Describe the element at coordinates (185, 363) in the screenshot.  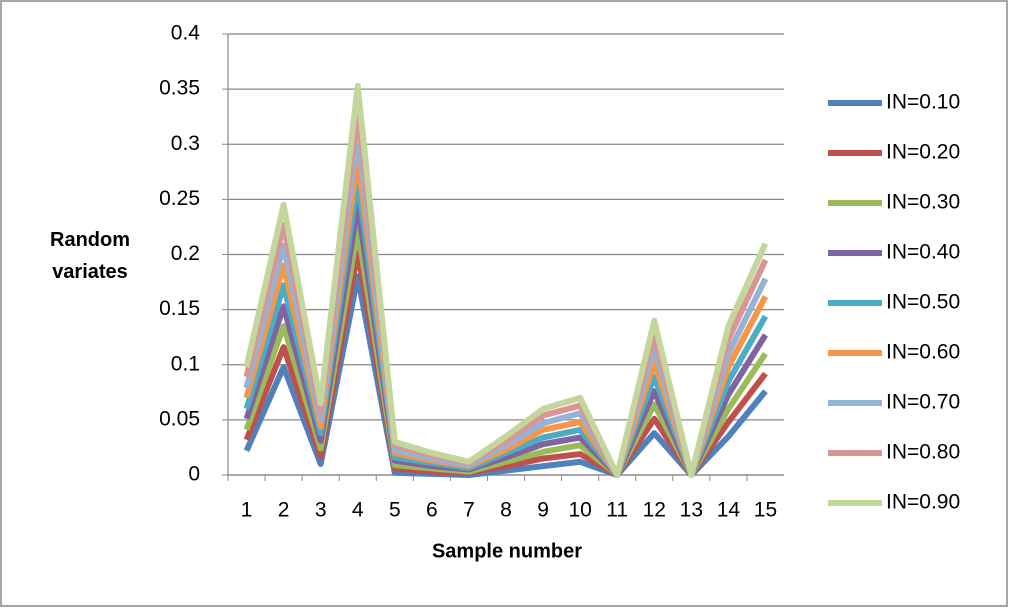
I see `y-tick-label: 0.1` at that location.